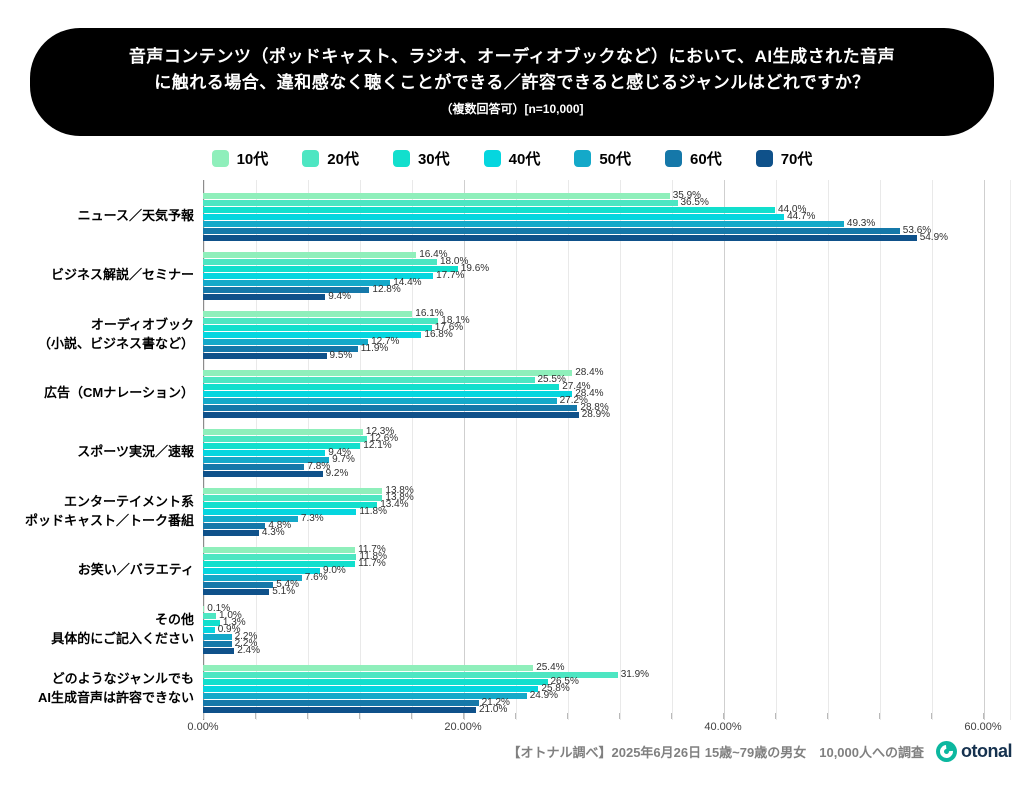 Image resolution: width=1024 pixels, height=796 pixels. Describe the element at coordinates (374, 348) in the screenshot. I see `bar-value-label: 11.9%` at that location.